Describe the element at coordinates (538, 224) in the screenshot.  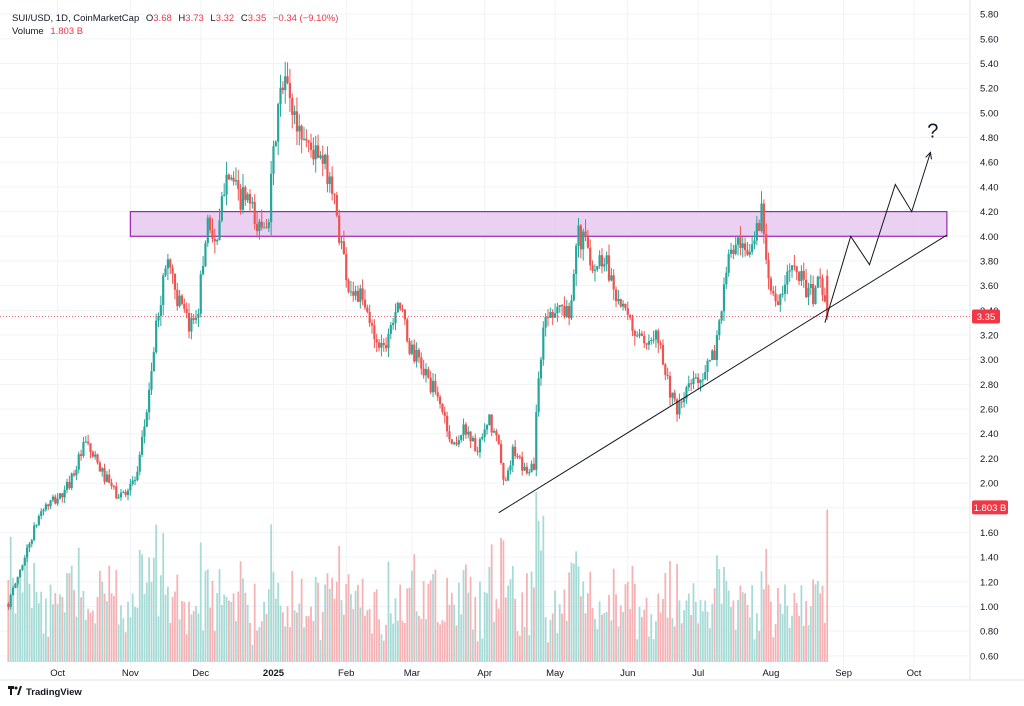
I see `resistance-zone` at that location.